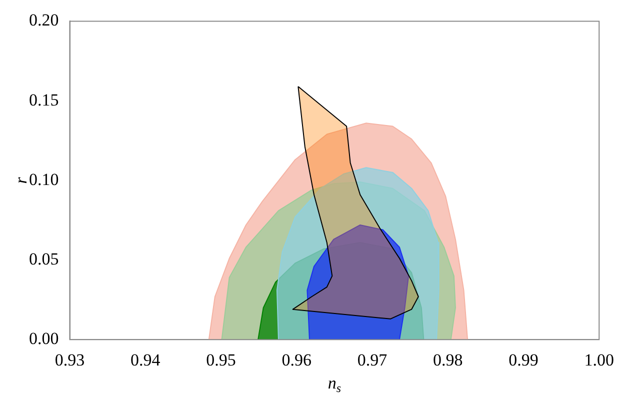  Describe the element at coordinates (44, 20) in the screenshot. I see `y-tick-label: 0.20` at that location.